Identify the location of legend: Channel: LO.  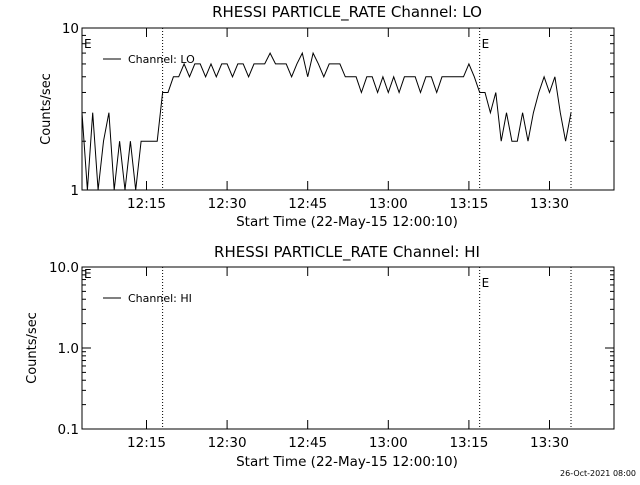
(149, 59).